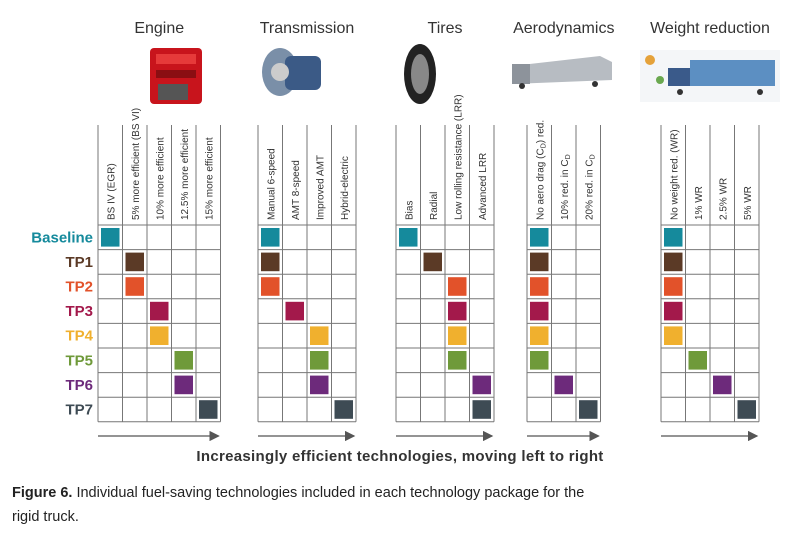 The height and width of the screenshot is (533, 800). I want to click on column-label-text: 15% more efficient, so click(209, 178).